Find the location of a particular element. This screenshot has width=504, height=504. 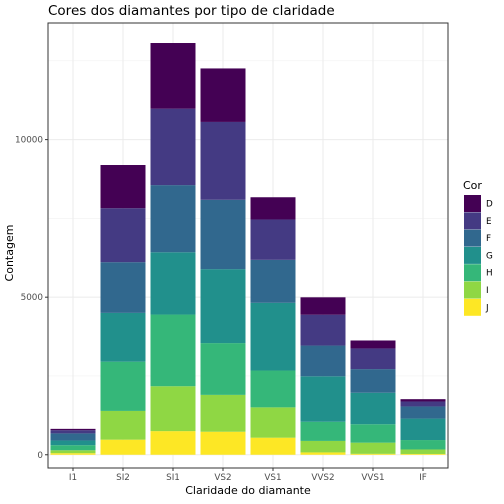

bar-VS1-G is located at coordinates (273, 336).